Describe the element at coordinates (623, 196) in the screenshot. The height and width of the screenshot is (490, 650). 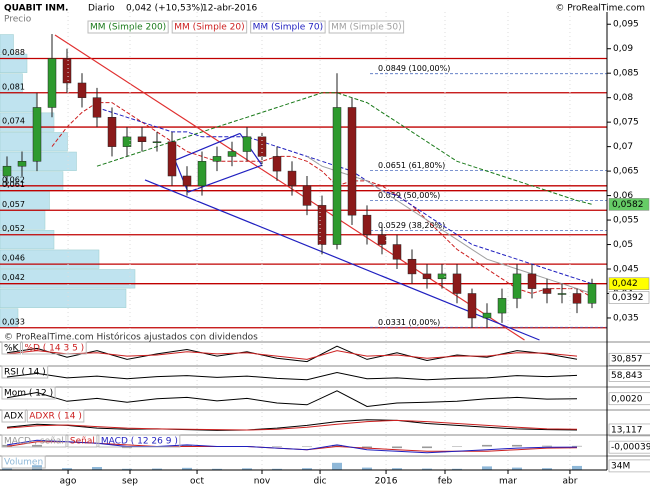
I see `y-tick-label: 0,06` at that location.